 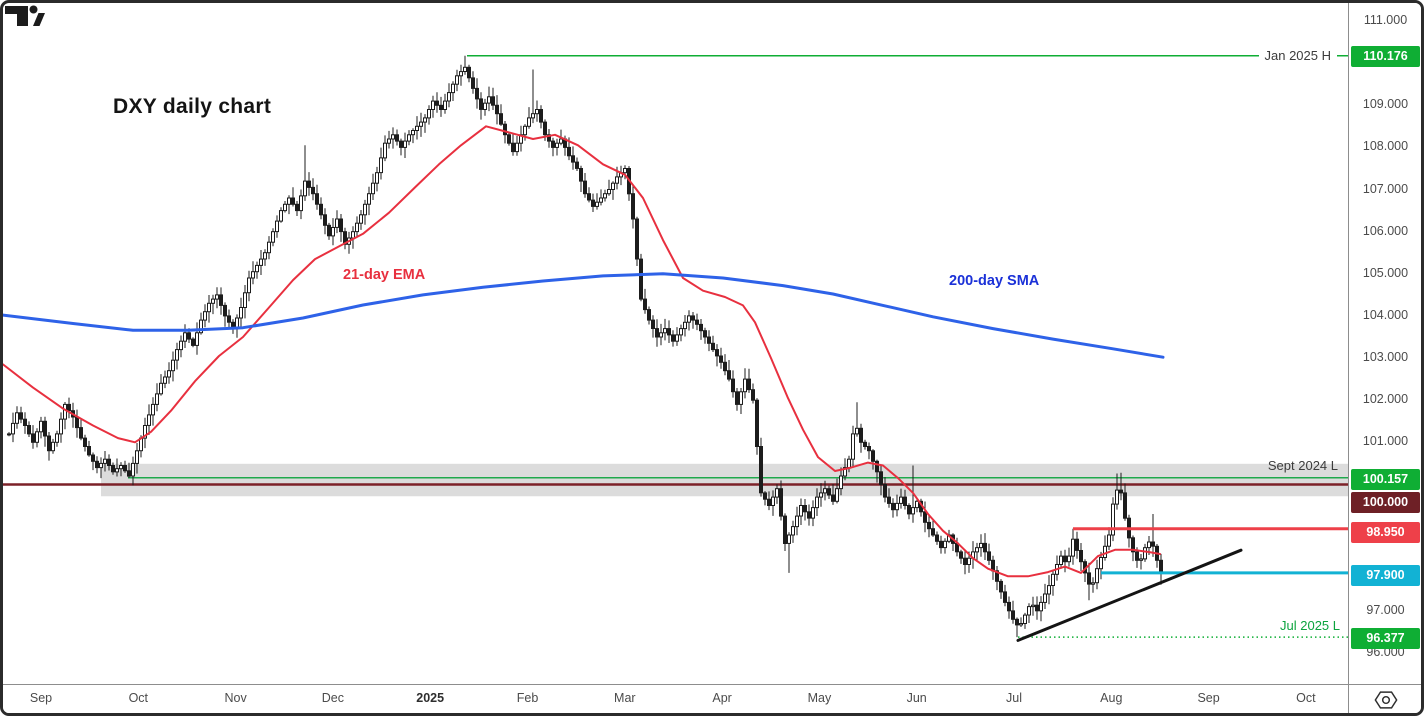 What do you see at coordinates (1385, 639) in the screenshot?
I see `price-badge-96.377: 96.377` at bounding box center [1385, 639].